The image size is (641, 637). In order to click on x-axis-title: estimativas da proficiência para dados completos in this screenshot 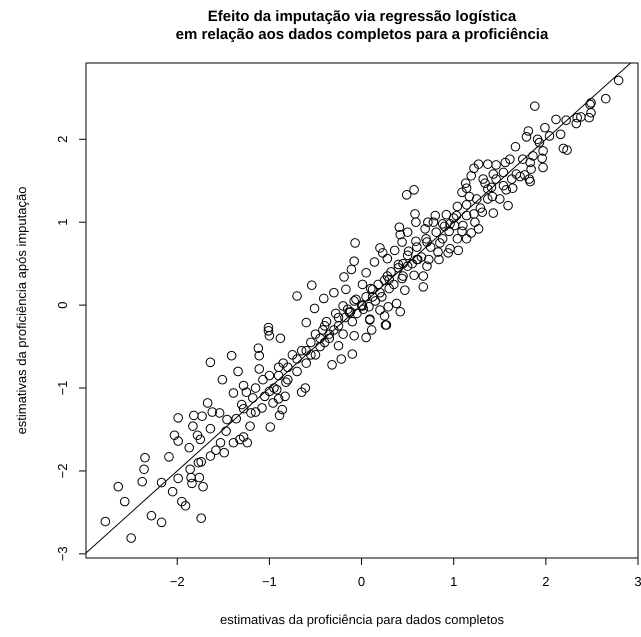, I will do `click(362, 619)`.